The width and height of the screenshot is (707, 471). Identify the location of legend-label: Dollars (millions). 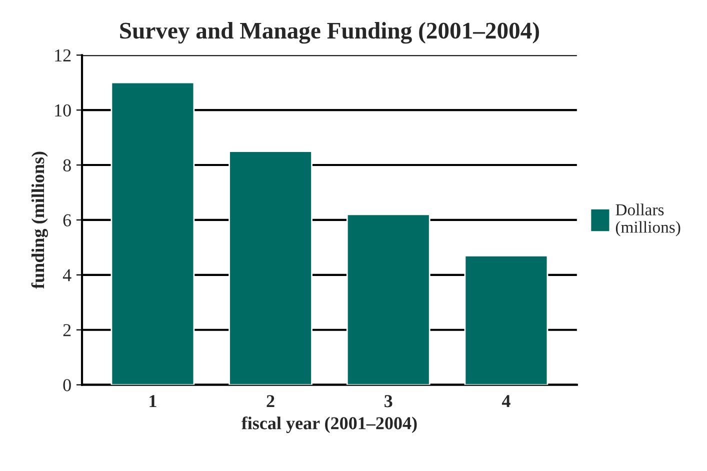
(648, 220).